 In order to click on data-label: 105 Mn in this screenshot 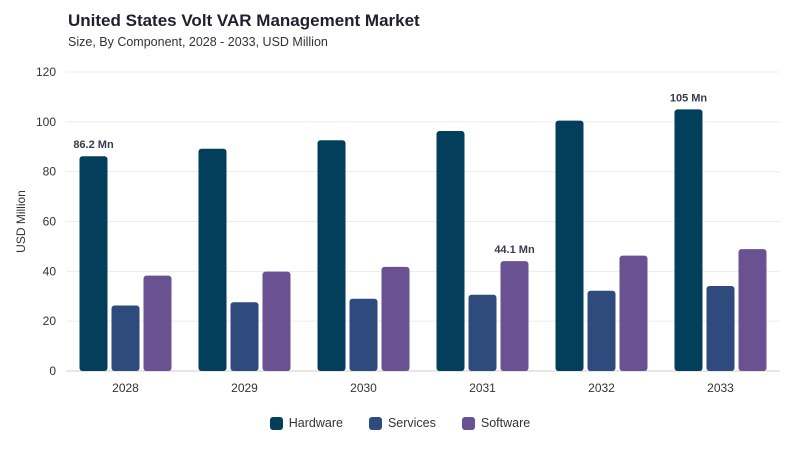, I will do `click(689, 98)`.